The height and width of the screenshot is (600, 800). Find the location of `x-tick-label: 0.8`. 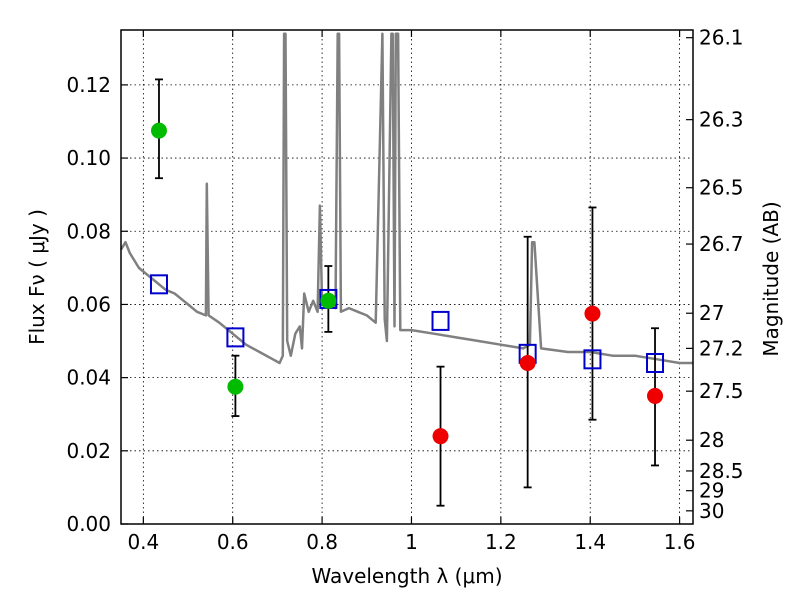

x-tick-label: 0.8 is located at coordinates (322, 542).